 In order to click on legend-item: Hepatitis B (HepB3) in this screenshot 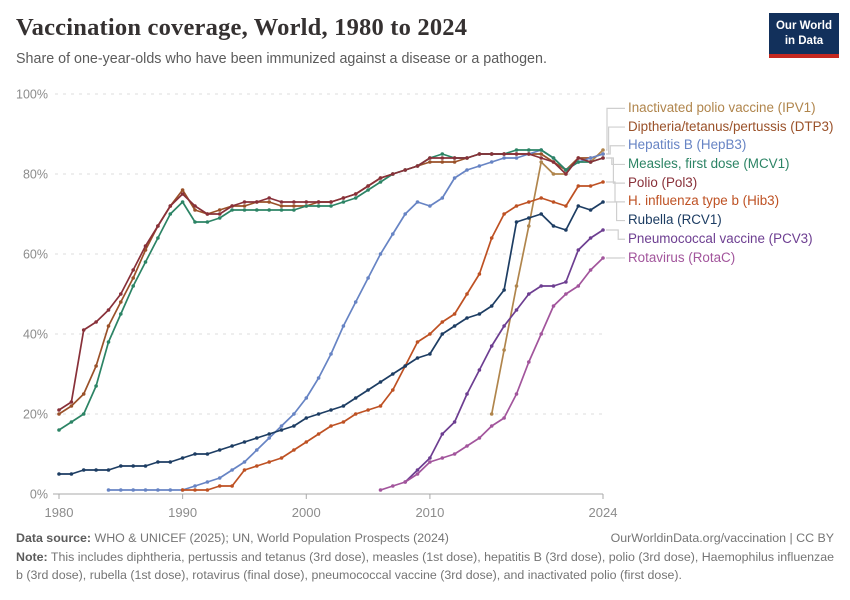, I will do `click(687, 145)`.